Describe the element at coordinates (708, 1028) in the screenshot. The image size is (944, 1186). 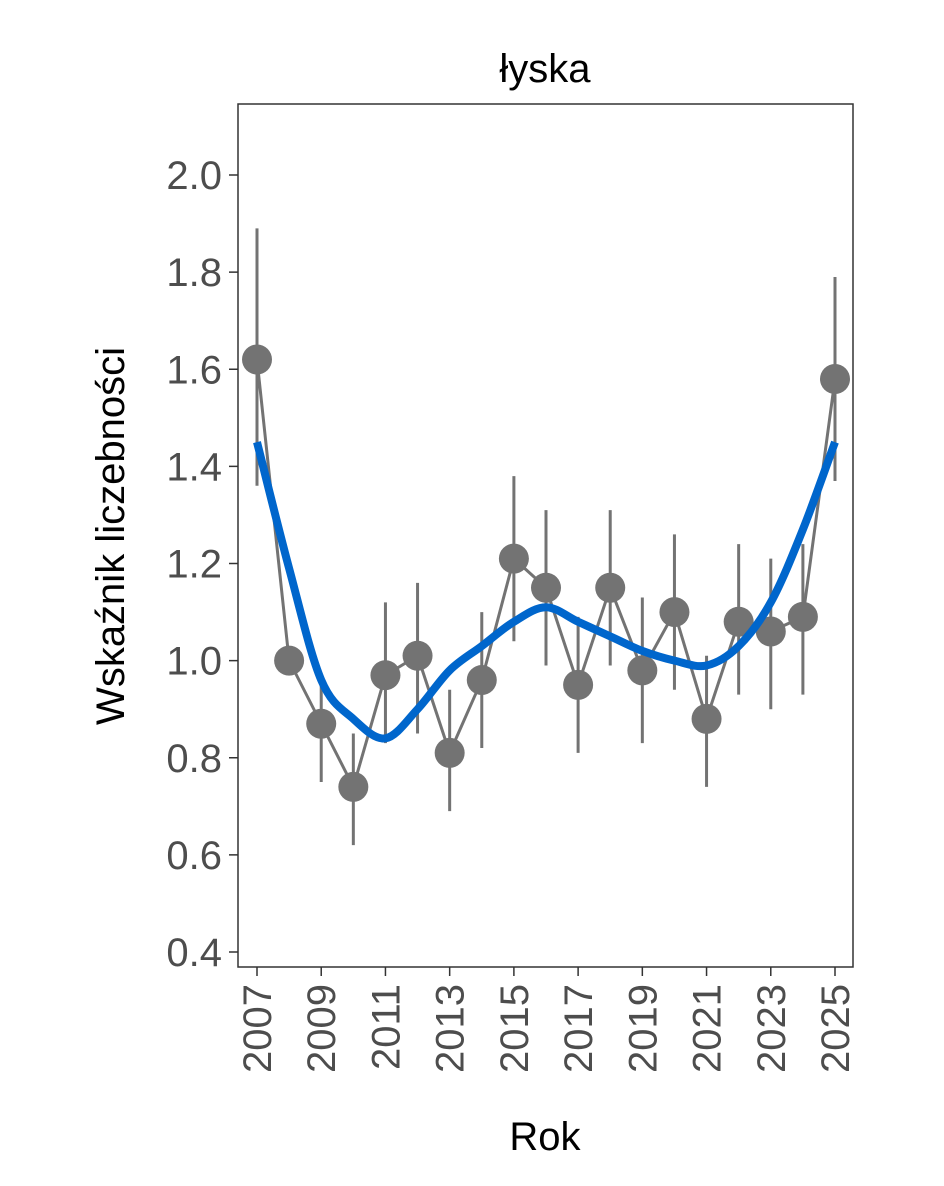
I see `x-tick-label: 2021` at that location.